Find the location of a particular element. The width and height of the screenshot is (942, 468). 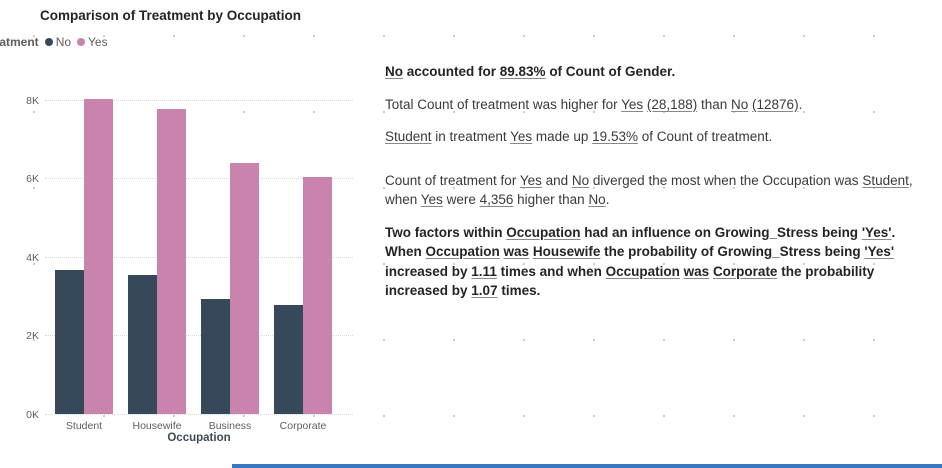

narrative-text: of Count of Gender. is located at coordinates (610, 71).